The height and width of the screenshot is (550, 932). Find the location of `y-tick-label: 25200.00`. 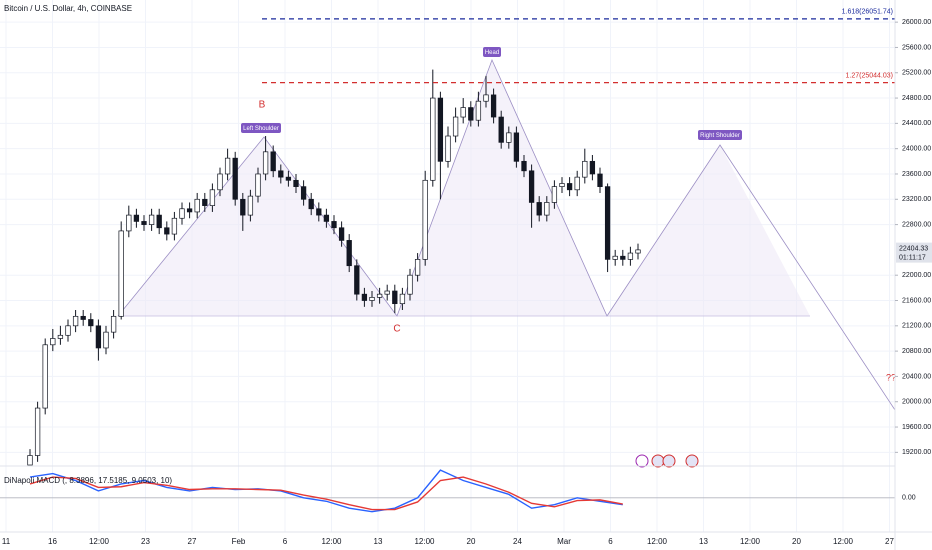

y-tick-label: 25200.00 is located at coordinates (916, 73).